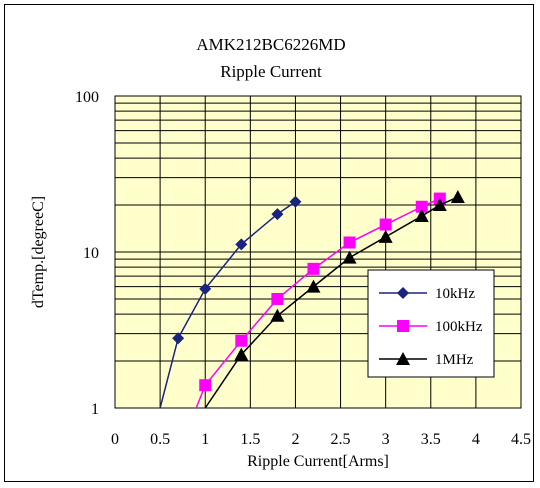  I want to click on x-tick-label: 4.5, so click(521, 439).